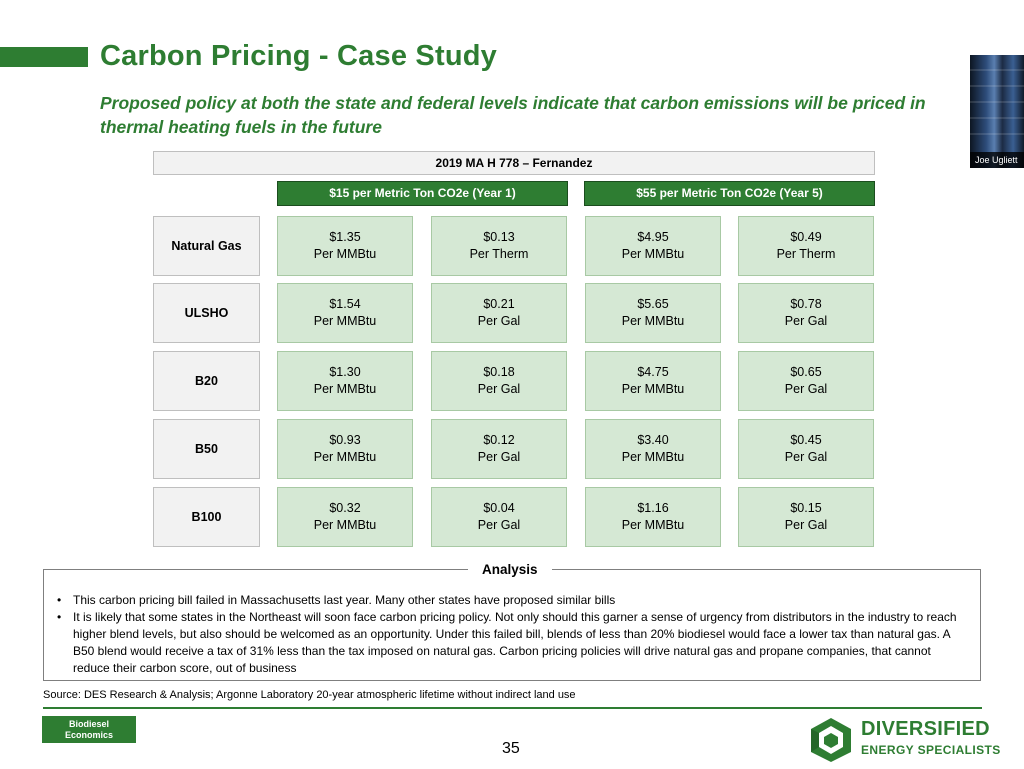 This screenshot has height=769, width=1024. What do you see at coordinates (345, 372) in the screenshot?
I see `price-value: $1.30` at bounding box center [345, 372].